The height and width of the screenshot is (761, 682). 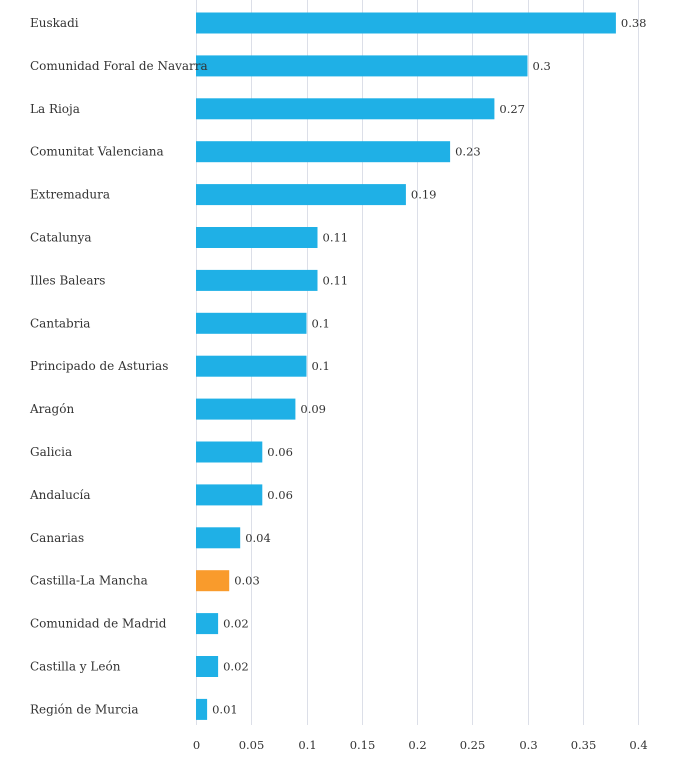 I want to click on value-label: 0.09, so click(x=313, y=409).